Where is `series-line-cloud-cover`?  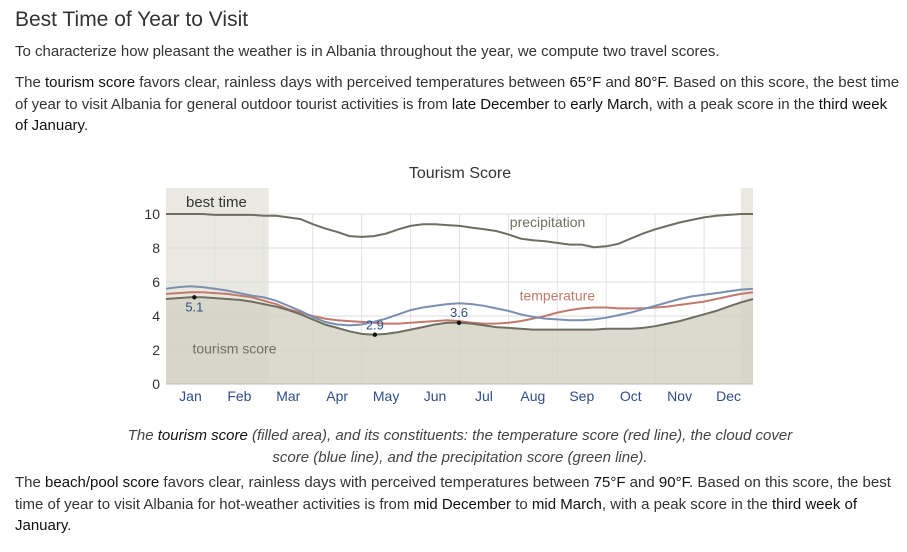 series-line-cloud-cover is located at coordinates (459, 306).